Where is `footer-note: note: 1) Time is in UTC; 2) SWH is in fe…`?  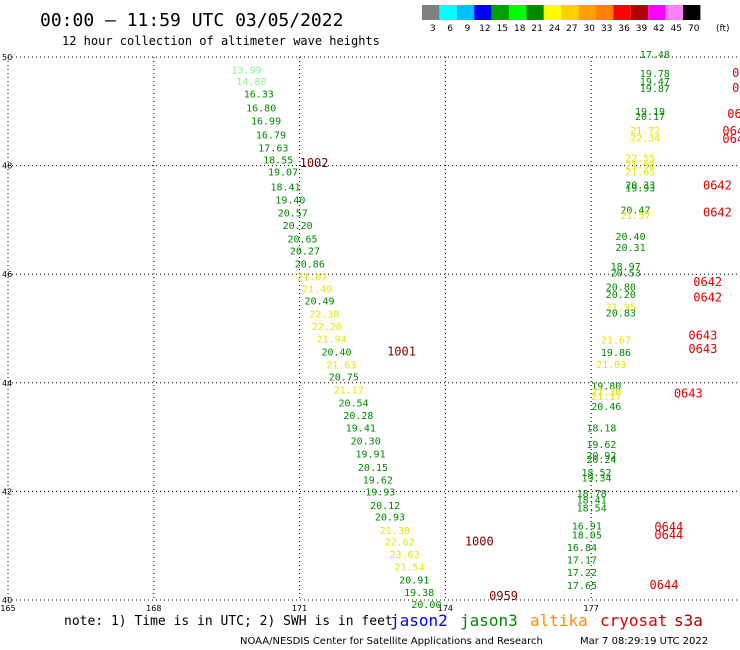 footer-note: note: 1) Time is in UTC; 2) SWH is in fe… is located at coordinates (228, 621).